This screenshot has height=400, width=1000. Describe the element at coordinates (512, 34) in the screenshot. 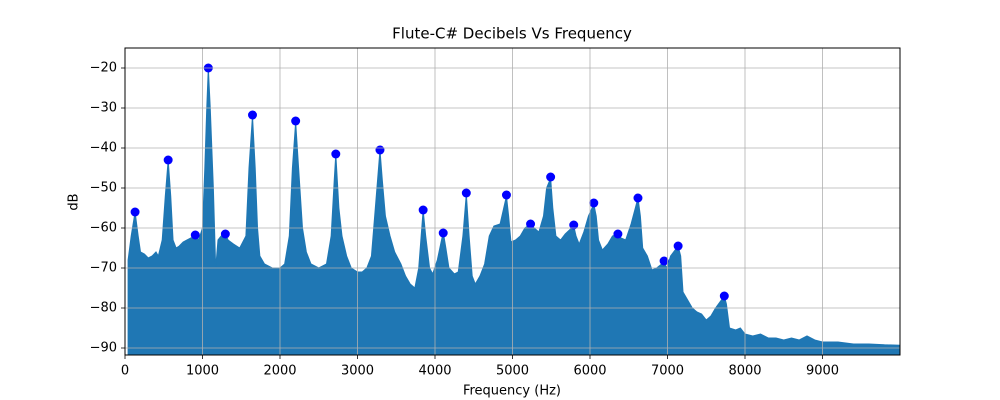

I see `chart-title: Flute-C# Decibels Vs Frequency` at that location.